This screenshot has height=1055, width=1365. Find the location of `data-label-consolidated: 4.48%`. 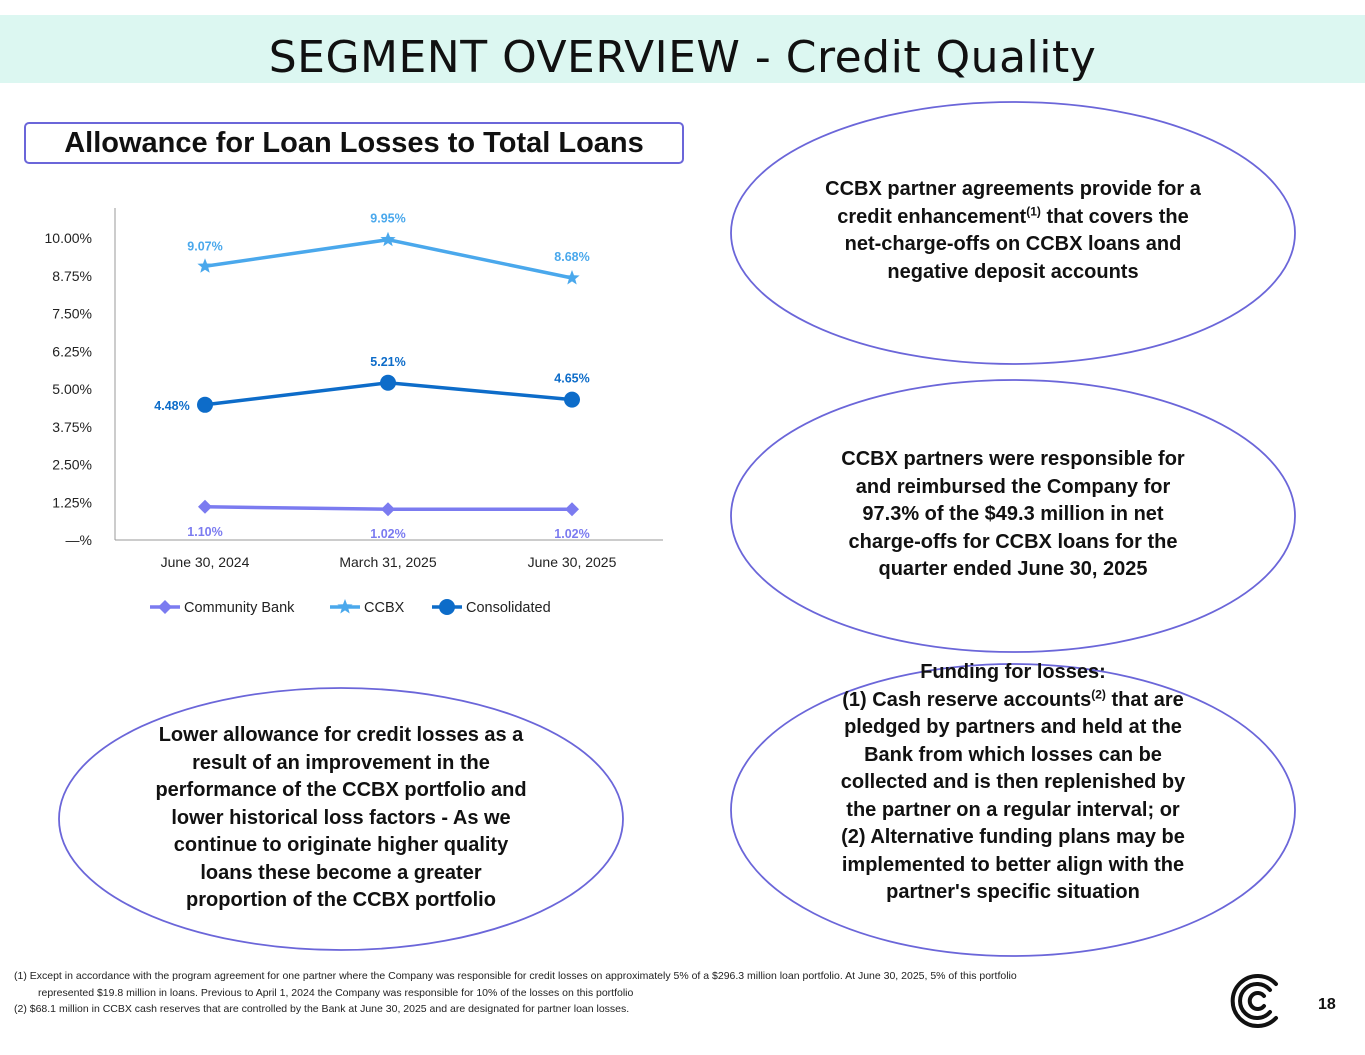

data-label-consolidated: 4.48% is located at coordinates (171, 406).